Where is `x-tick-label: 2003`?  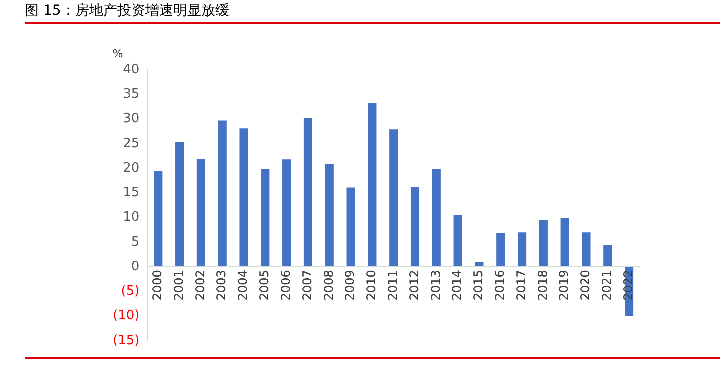 x-tick-label: 2003 is located at coordinates (221, 285).